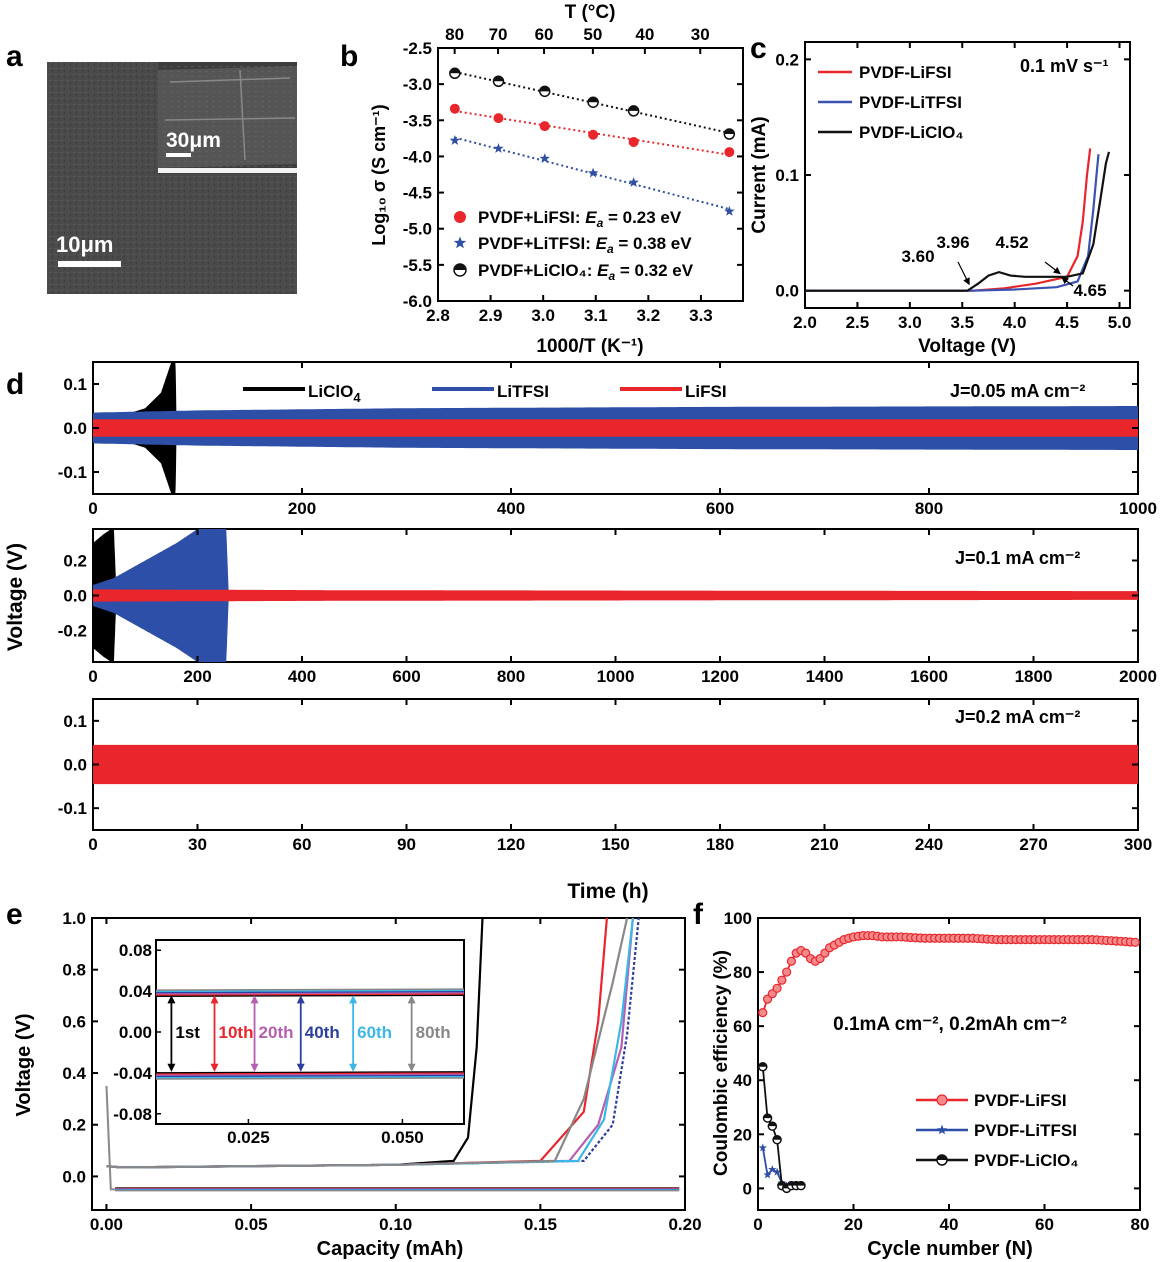 The image size is (1167, 1262). I want to click on chart-c-legend: PVDF-LiFSI PVDF-LiTFSI PVDF-LiClO₄, so click(890, 102).